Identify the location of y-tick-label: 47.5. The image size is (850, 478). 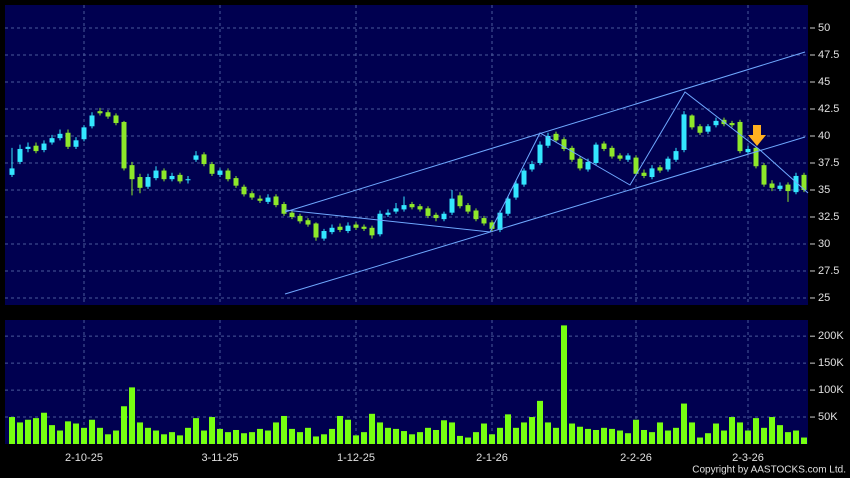
(828, 55).